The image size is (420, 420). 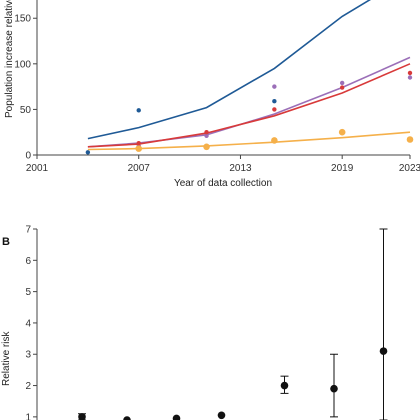 I want to click on panel-b-y-tick-label: 4, so click(x=28, y=323).